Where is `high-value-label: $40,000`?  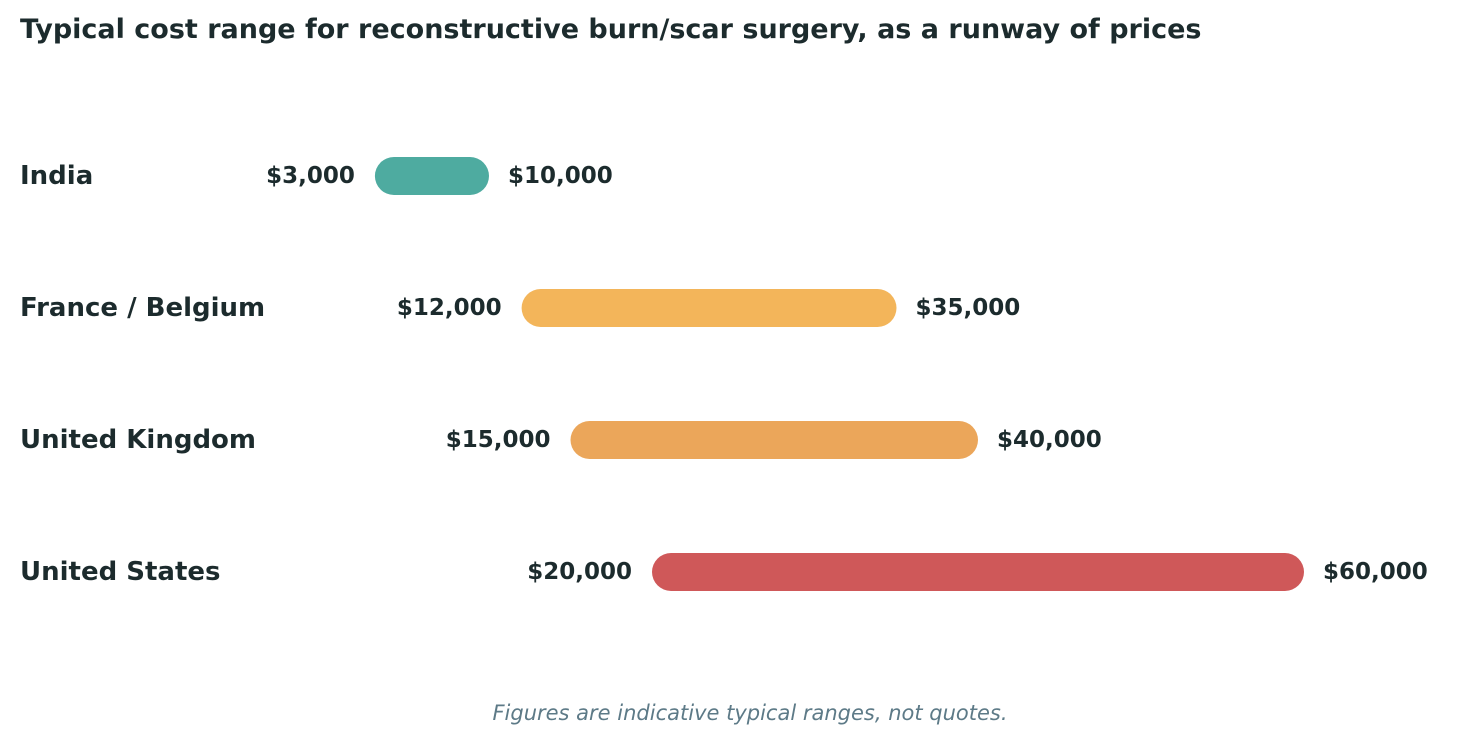 high-value-label: $40,000 is located at coordinates (1049, 440).